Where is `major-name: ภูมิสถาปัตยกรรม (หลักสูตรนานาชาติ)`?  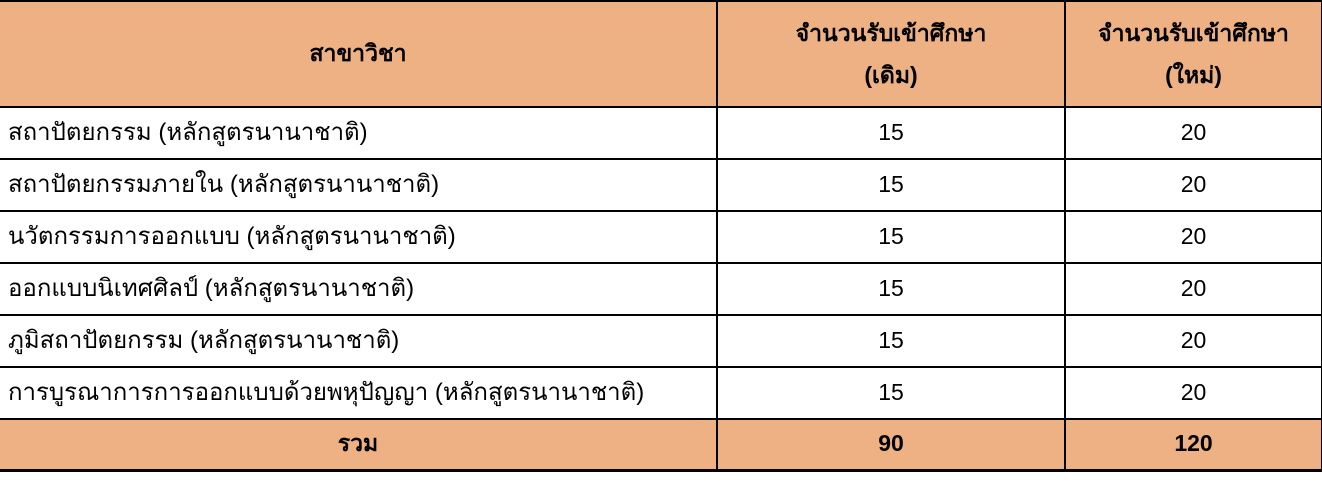 major-name: ภูมิสถาปัตยกรรม (หลักสูตรนานาชาติ) is located at coordinates (359, 341).